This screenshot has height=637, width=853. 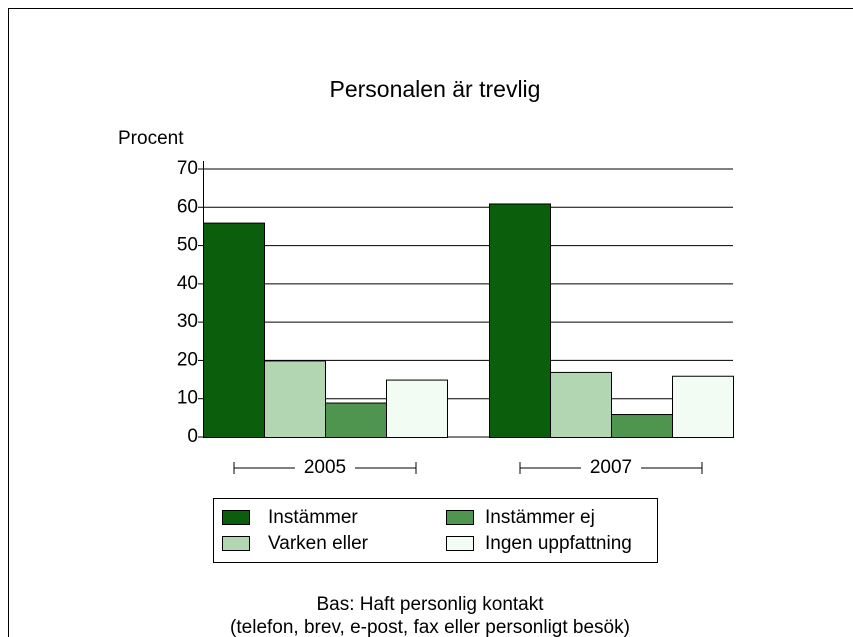 What do you see at coordinates (187, 321) in the screenshot?
I see `y-tick-label: 30` at bounding box center [187, 321].